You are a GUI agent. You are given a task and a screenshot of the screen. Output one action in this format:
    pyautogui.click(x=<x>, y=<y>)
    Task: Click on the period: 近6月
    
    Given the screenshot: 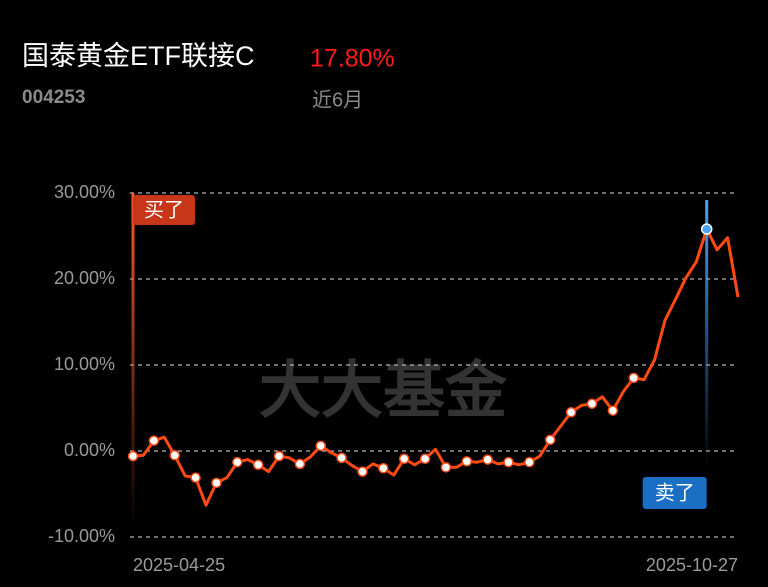 What is the action you would take?
    pyautogui.click(x=337, y=99)
    